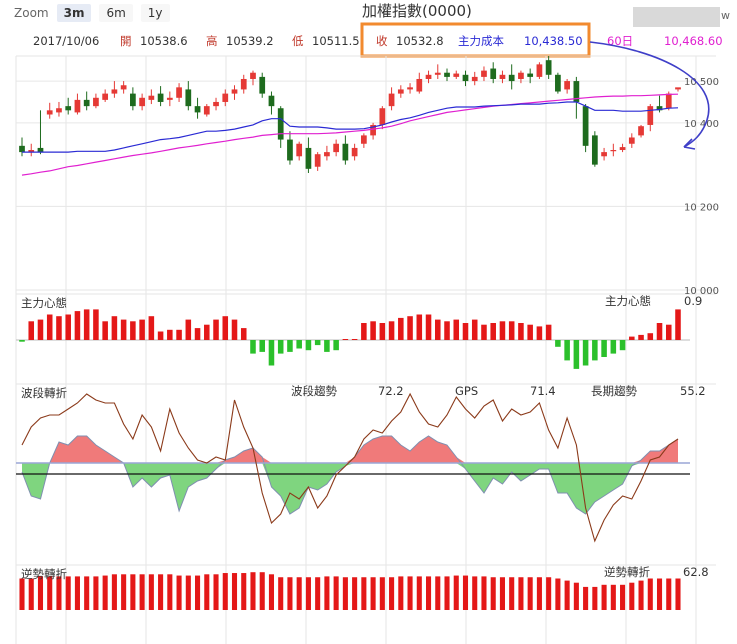 This screenshot has width=737, height=644. Describe the element at coordinates (116, 13) in the screenshot. I see `zoom-6m-button: 6m` at that location.